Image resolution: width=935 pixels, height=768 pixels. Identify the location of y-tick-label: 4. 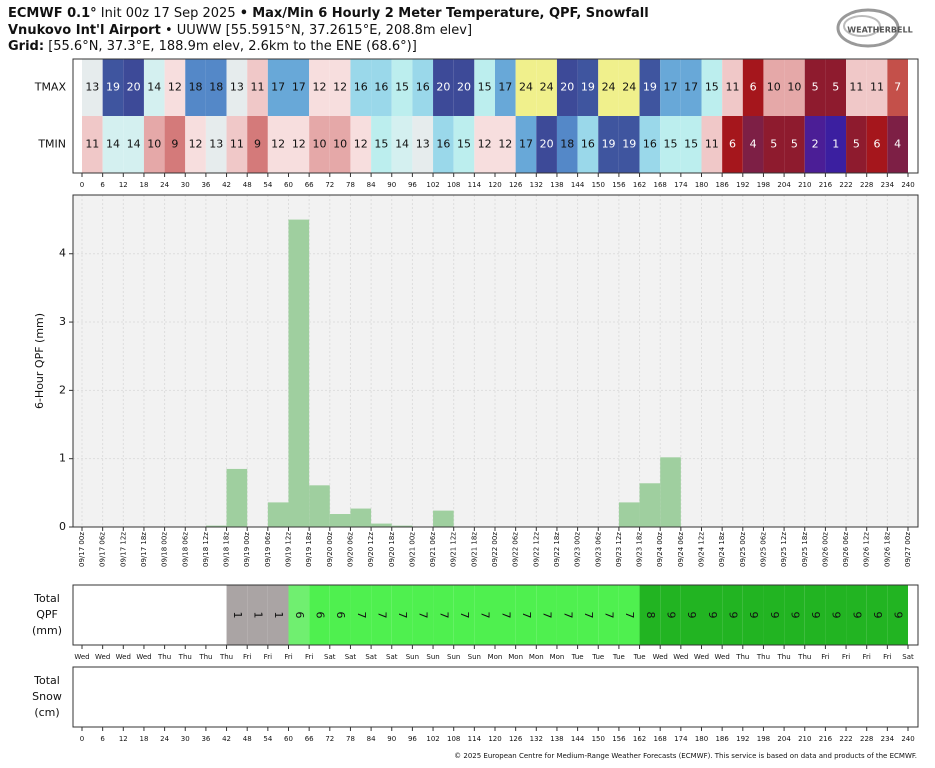
(62, 253).